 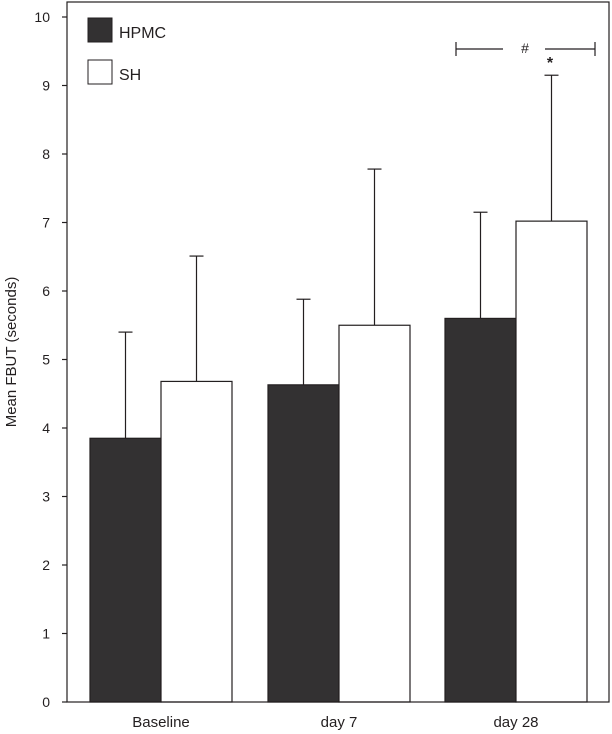 I want to click on y-axis-label: Mean FBUT (seconds), so click(x=11, y=352).